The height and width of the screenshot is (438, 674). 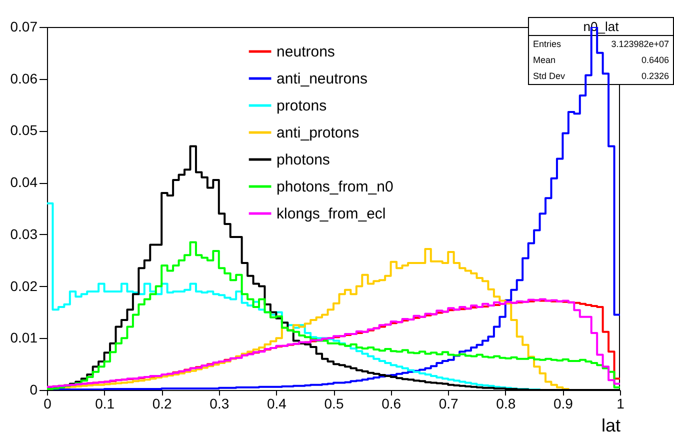 I want to click on x-tick-label: 0.4, so click(x=276, y=404).